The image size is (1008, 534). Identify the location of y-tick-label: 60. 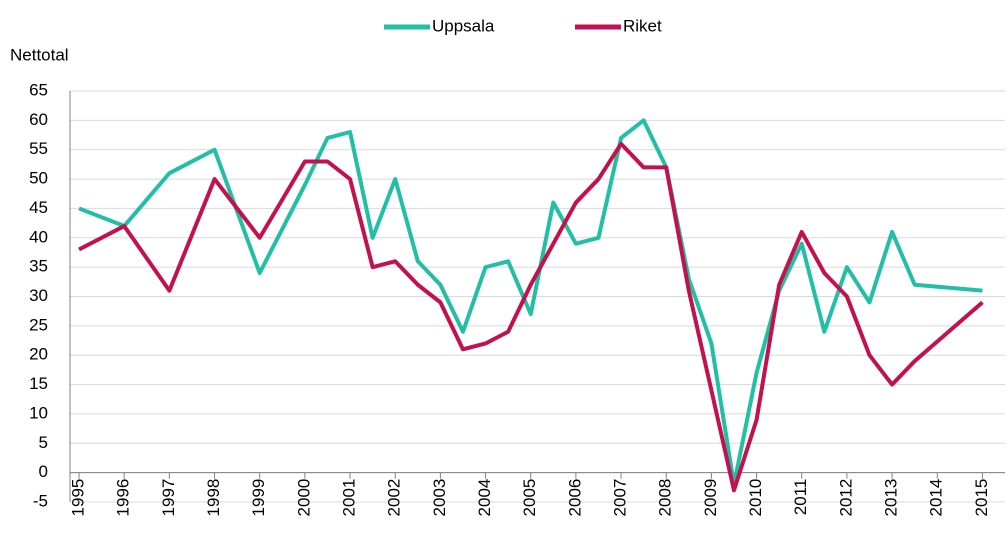
(38, 119).